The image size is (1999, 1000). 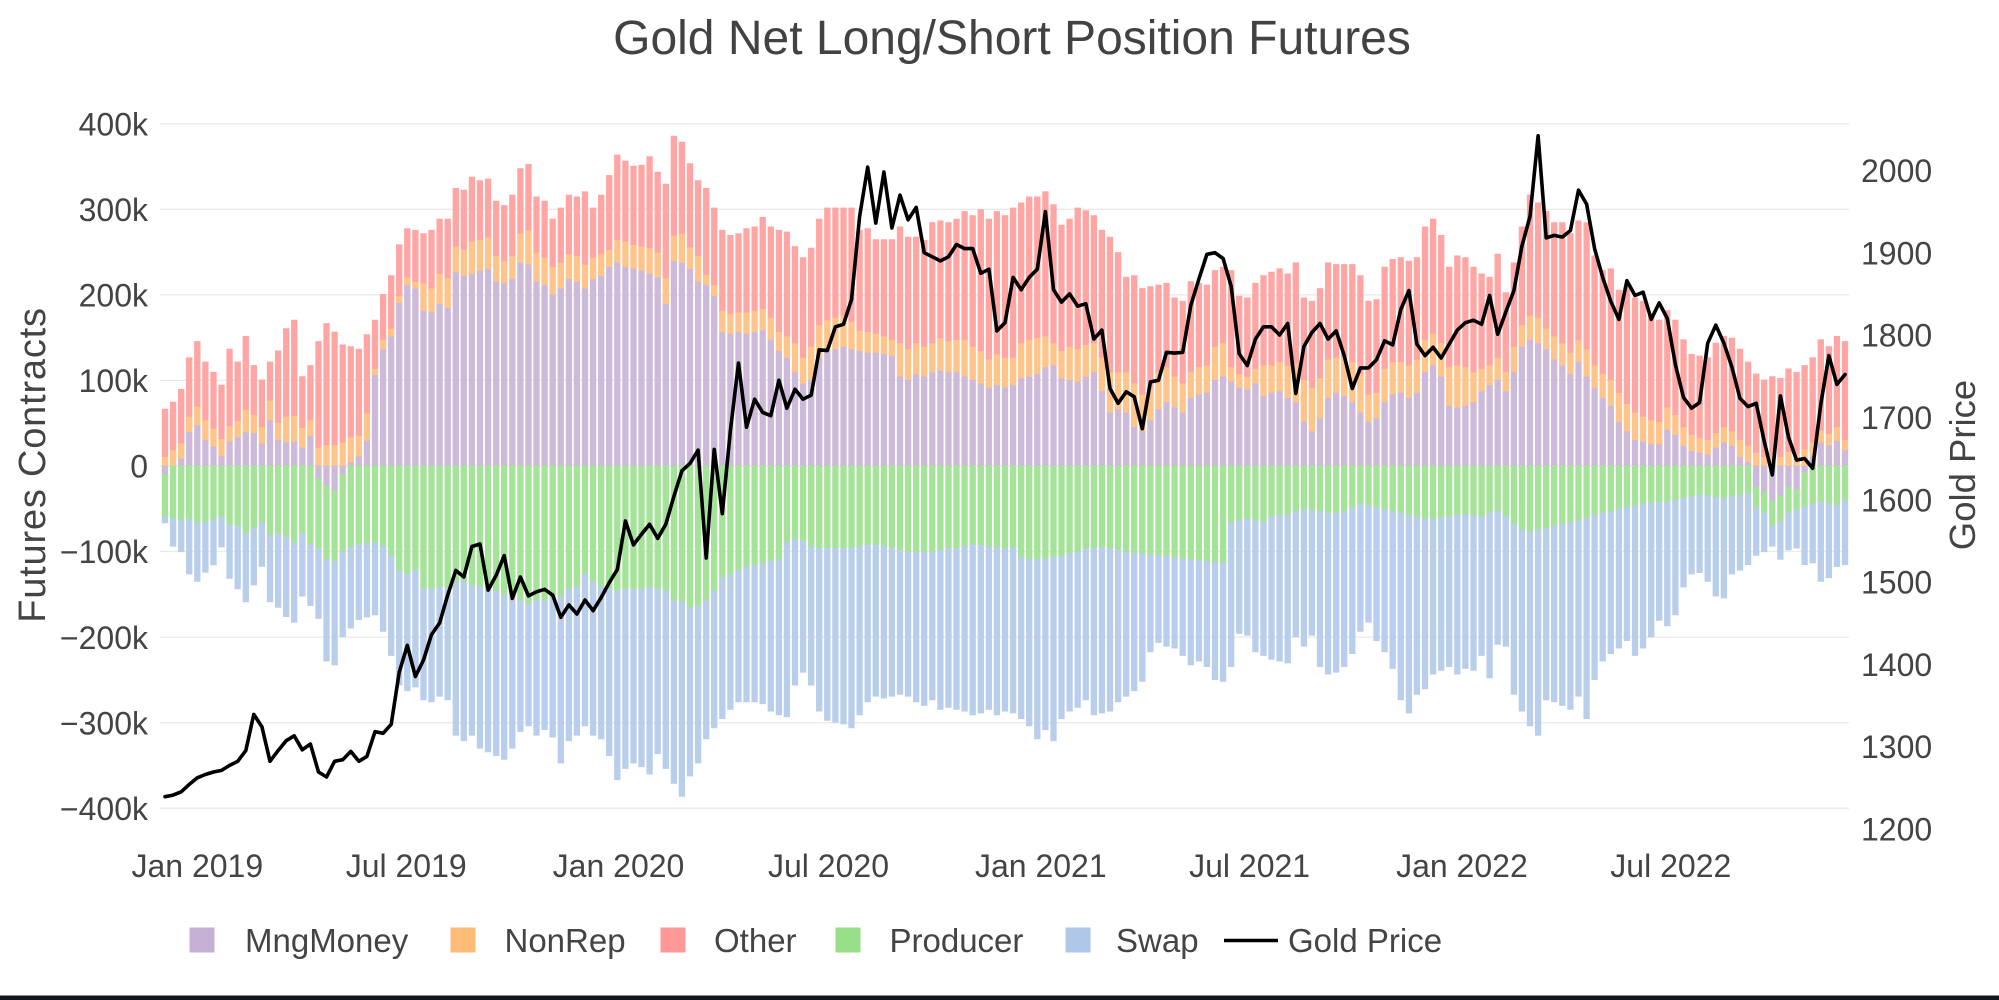 What do you see at coordinates (957, 940) in the screenshot?
I see `svg-text: Producer` at bounding box center [957, 940].